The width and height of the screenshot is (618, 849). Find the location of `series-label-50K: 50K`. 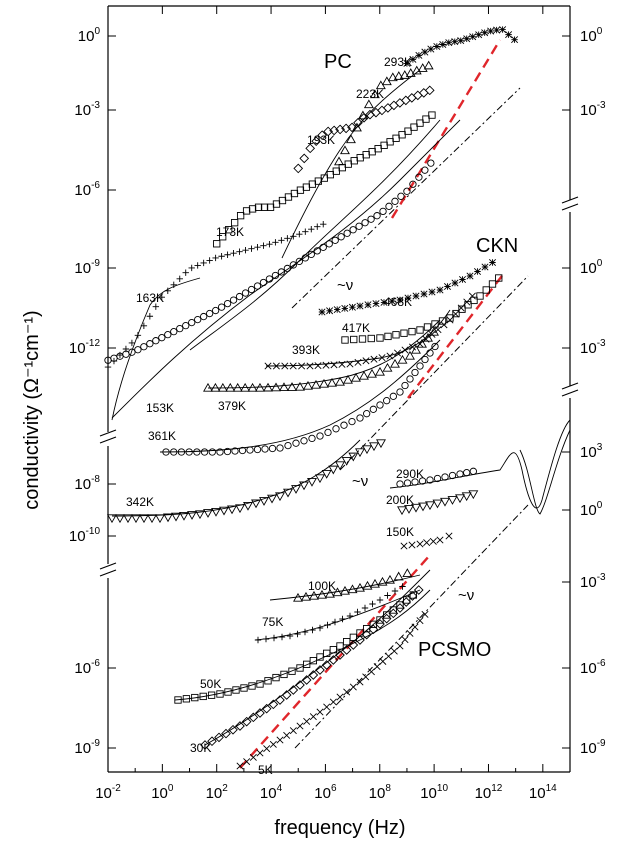

series-label-50K: 50K is located at coordinates (210, 684).